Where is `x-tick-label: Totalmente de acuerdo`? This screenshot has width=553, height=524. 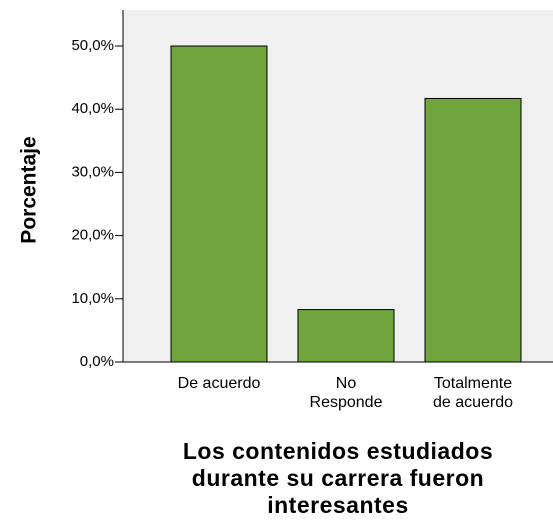 x-tick-label: Totalmente de acuerdo is located at coordinates (473, 393).